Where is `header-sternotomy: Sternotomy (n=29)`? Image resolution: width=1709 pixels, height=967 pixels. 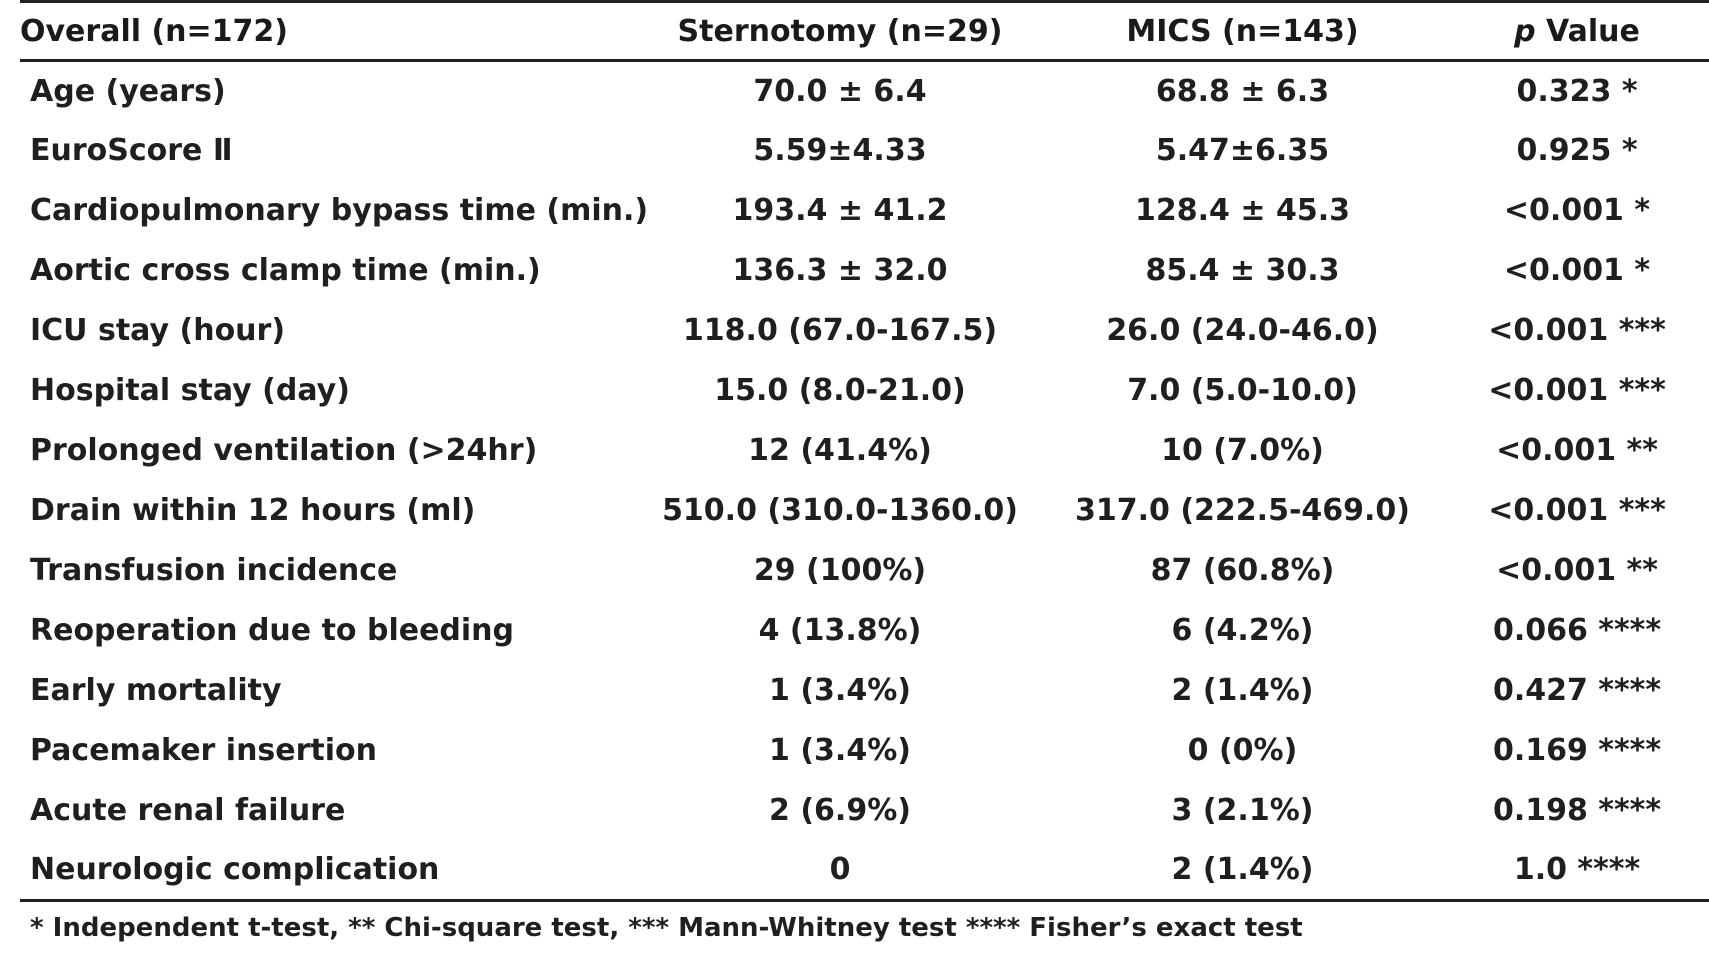
header-sternotomy: Sternotomy (n=29) is located at coordinates (840, 31).